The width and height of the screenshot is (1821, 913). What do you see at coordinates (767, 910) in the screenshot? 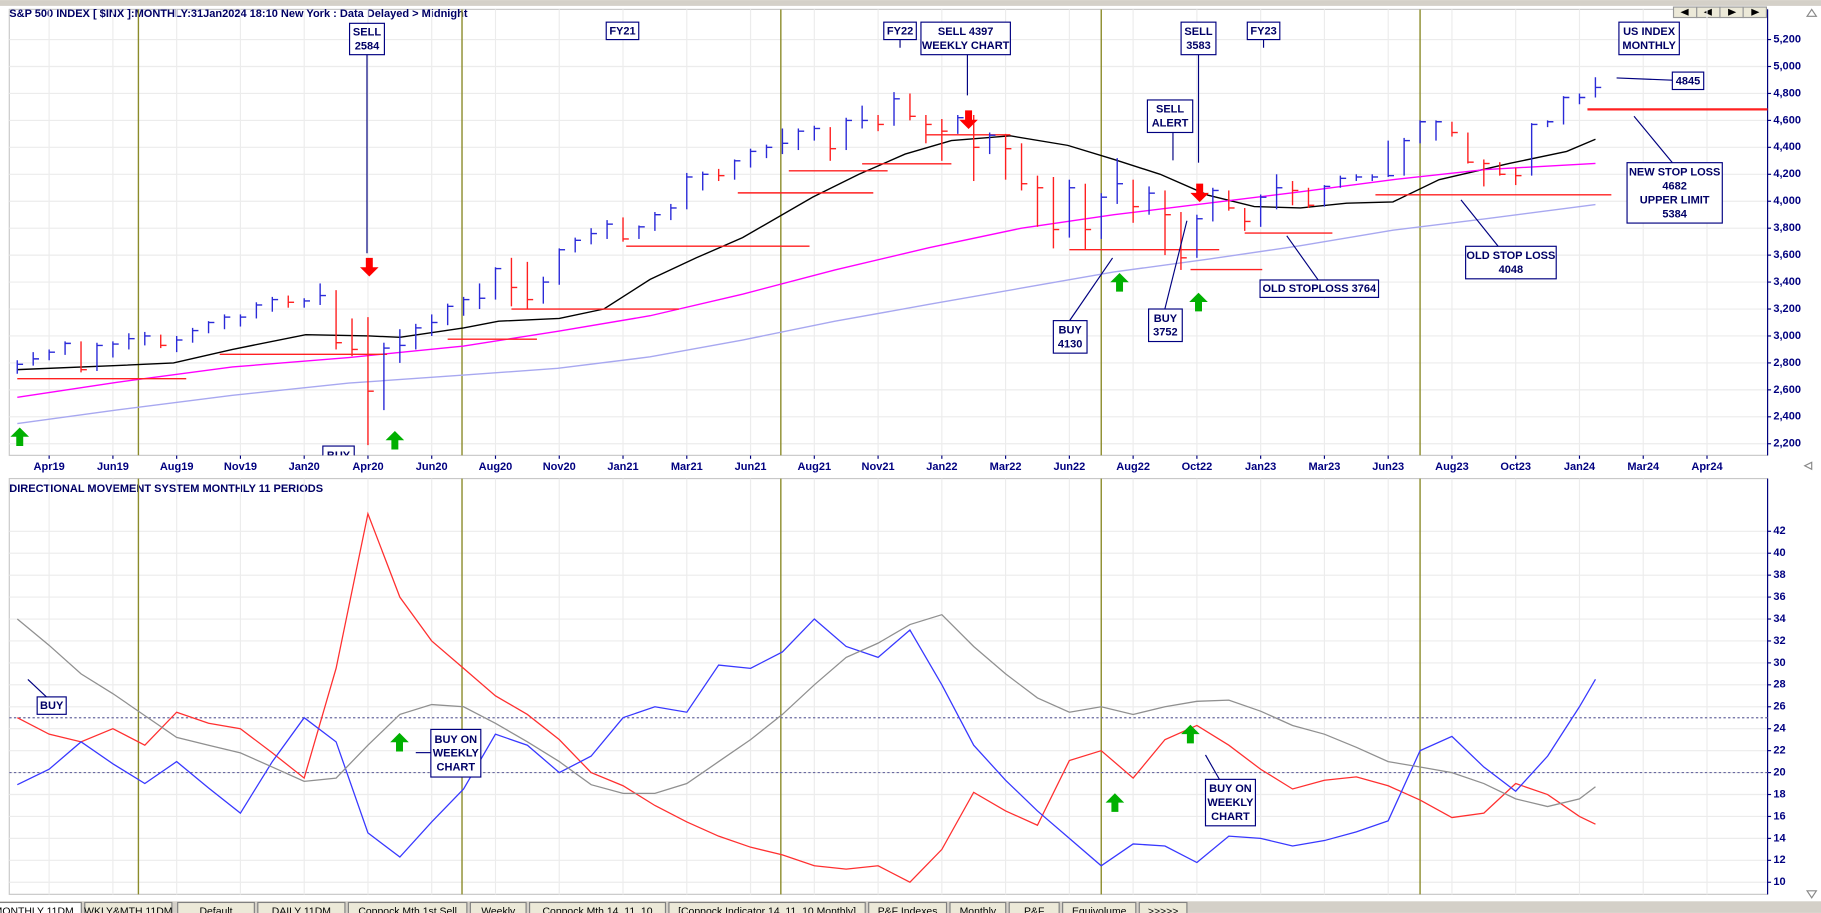
I see `tab-label: [Coppock Indicator 14, 11, 10 Monthly]` at bounding box center [767, 910].